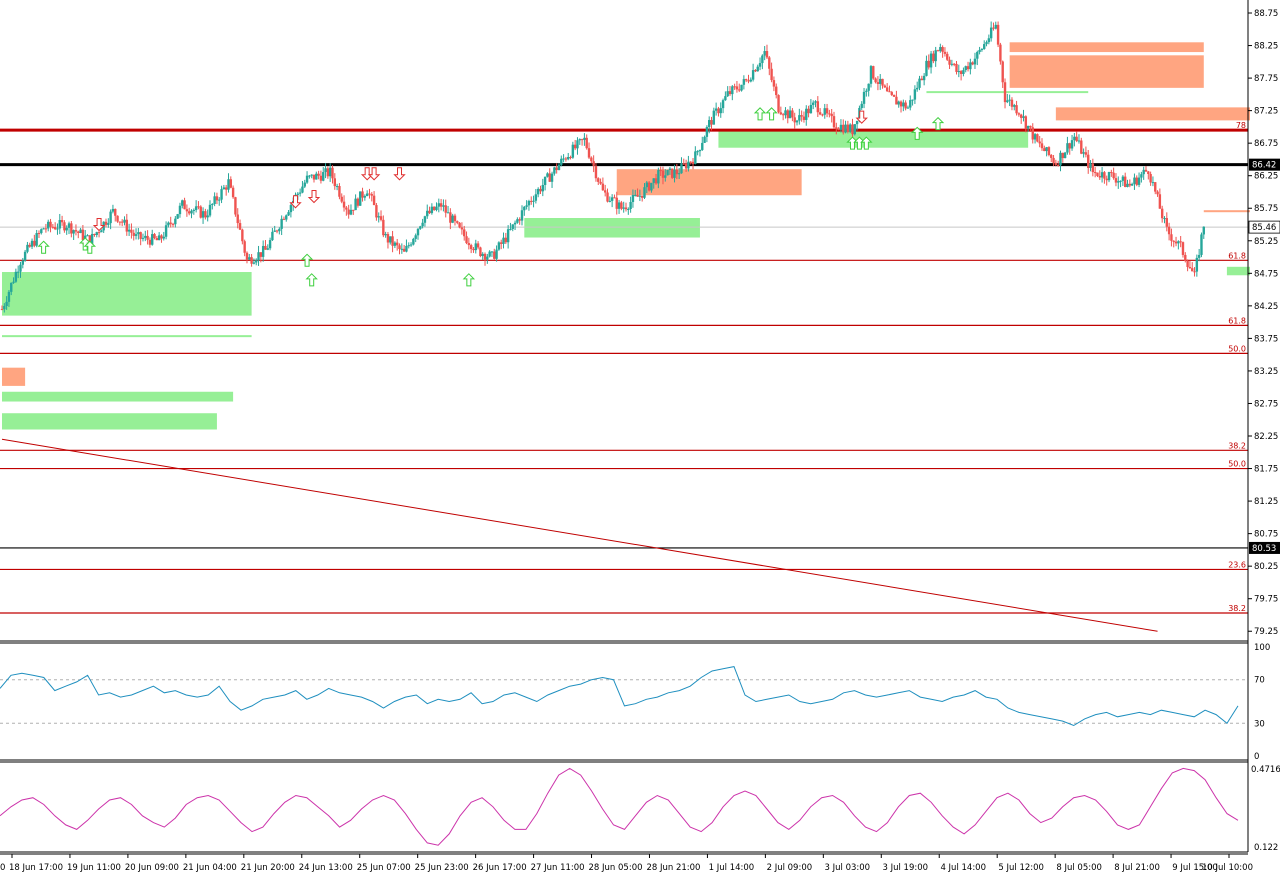  Describe the element at coordinates (1264, 547) in the screenshot. I see `line-price-box` at that location.